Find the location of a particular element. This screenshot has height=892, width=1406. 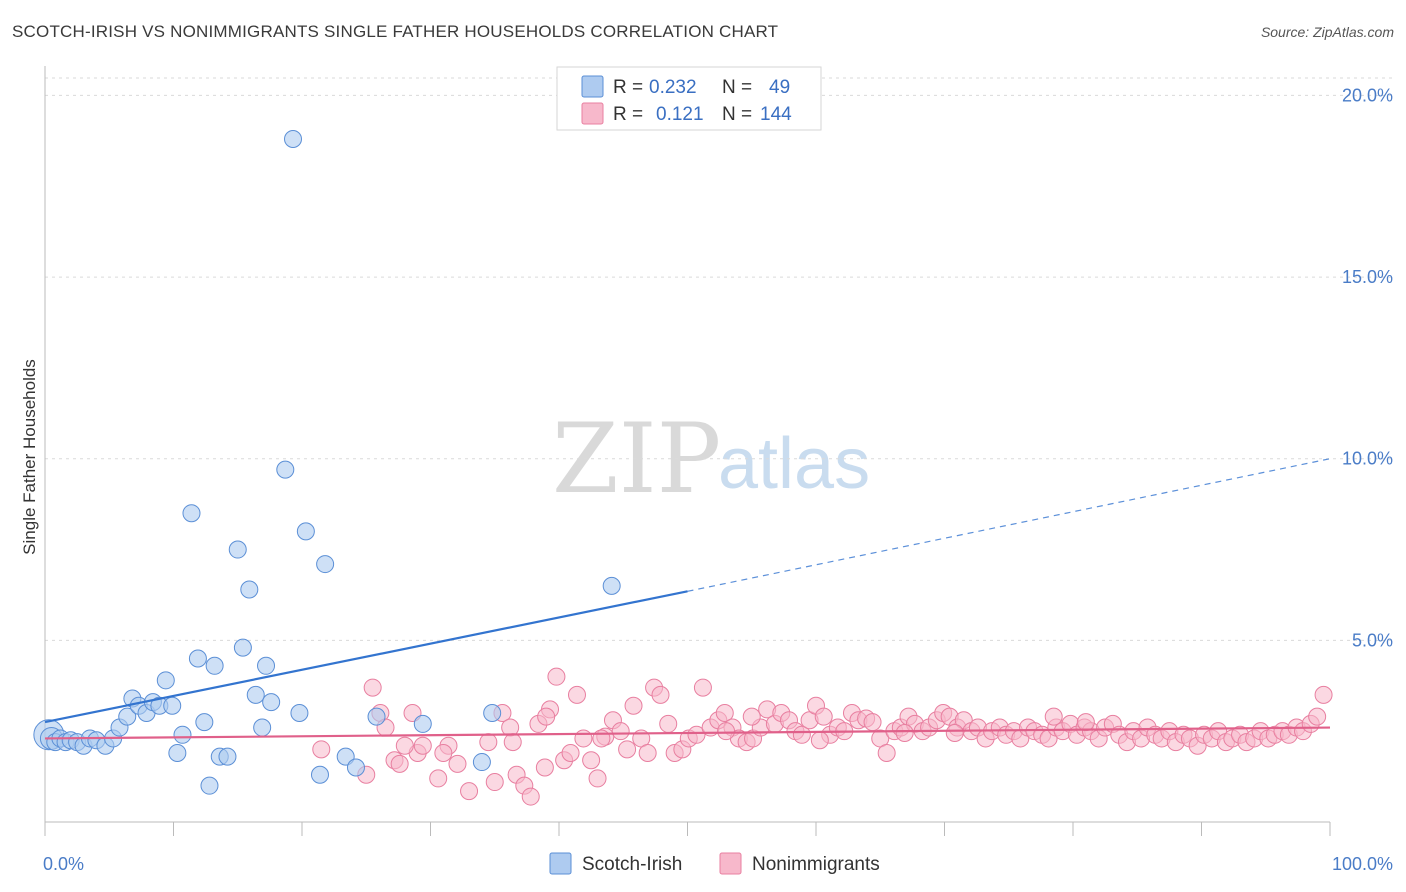

bottom-legend-label-scotch-irish: Scotch-Irish is located at coordinates (632, 864).